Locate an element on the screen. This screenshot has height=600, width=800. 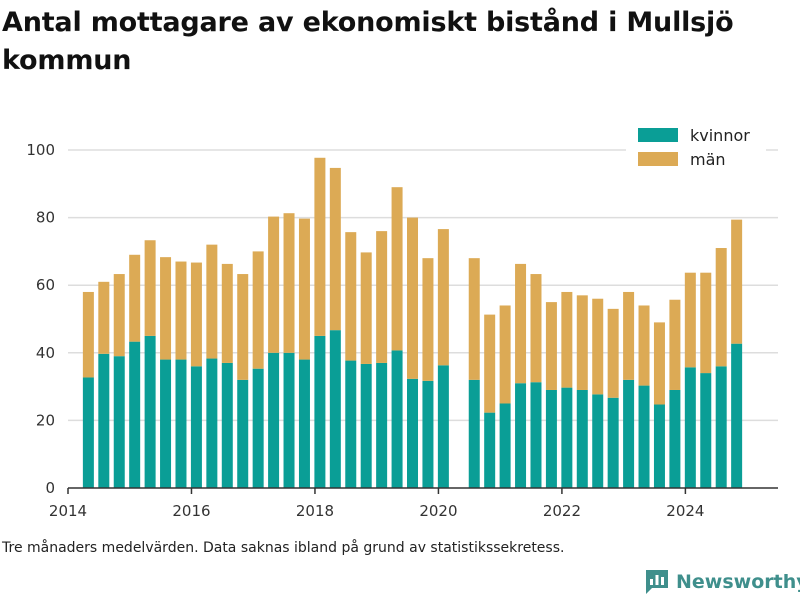
legend-label-män: män is located at coordinates (708, 159).